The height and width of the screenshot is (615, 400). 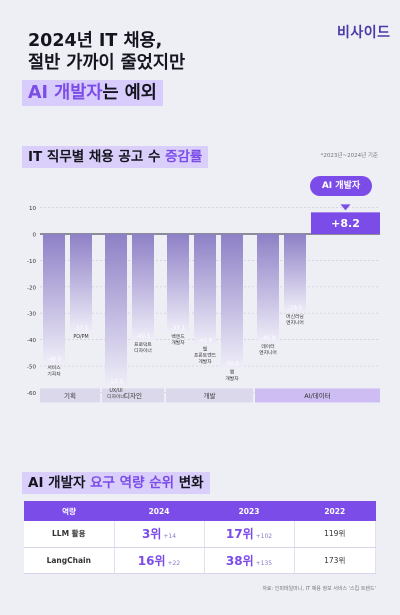 I want to click on y-tick-label: -40, so click(x=31, y=341).